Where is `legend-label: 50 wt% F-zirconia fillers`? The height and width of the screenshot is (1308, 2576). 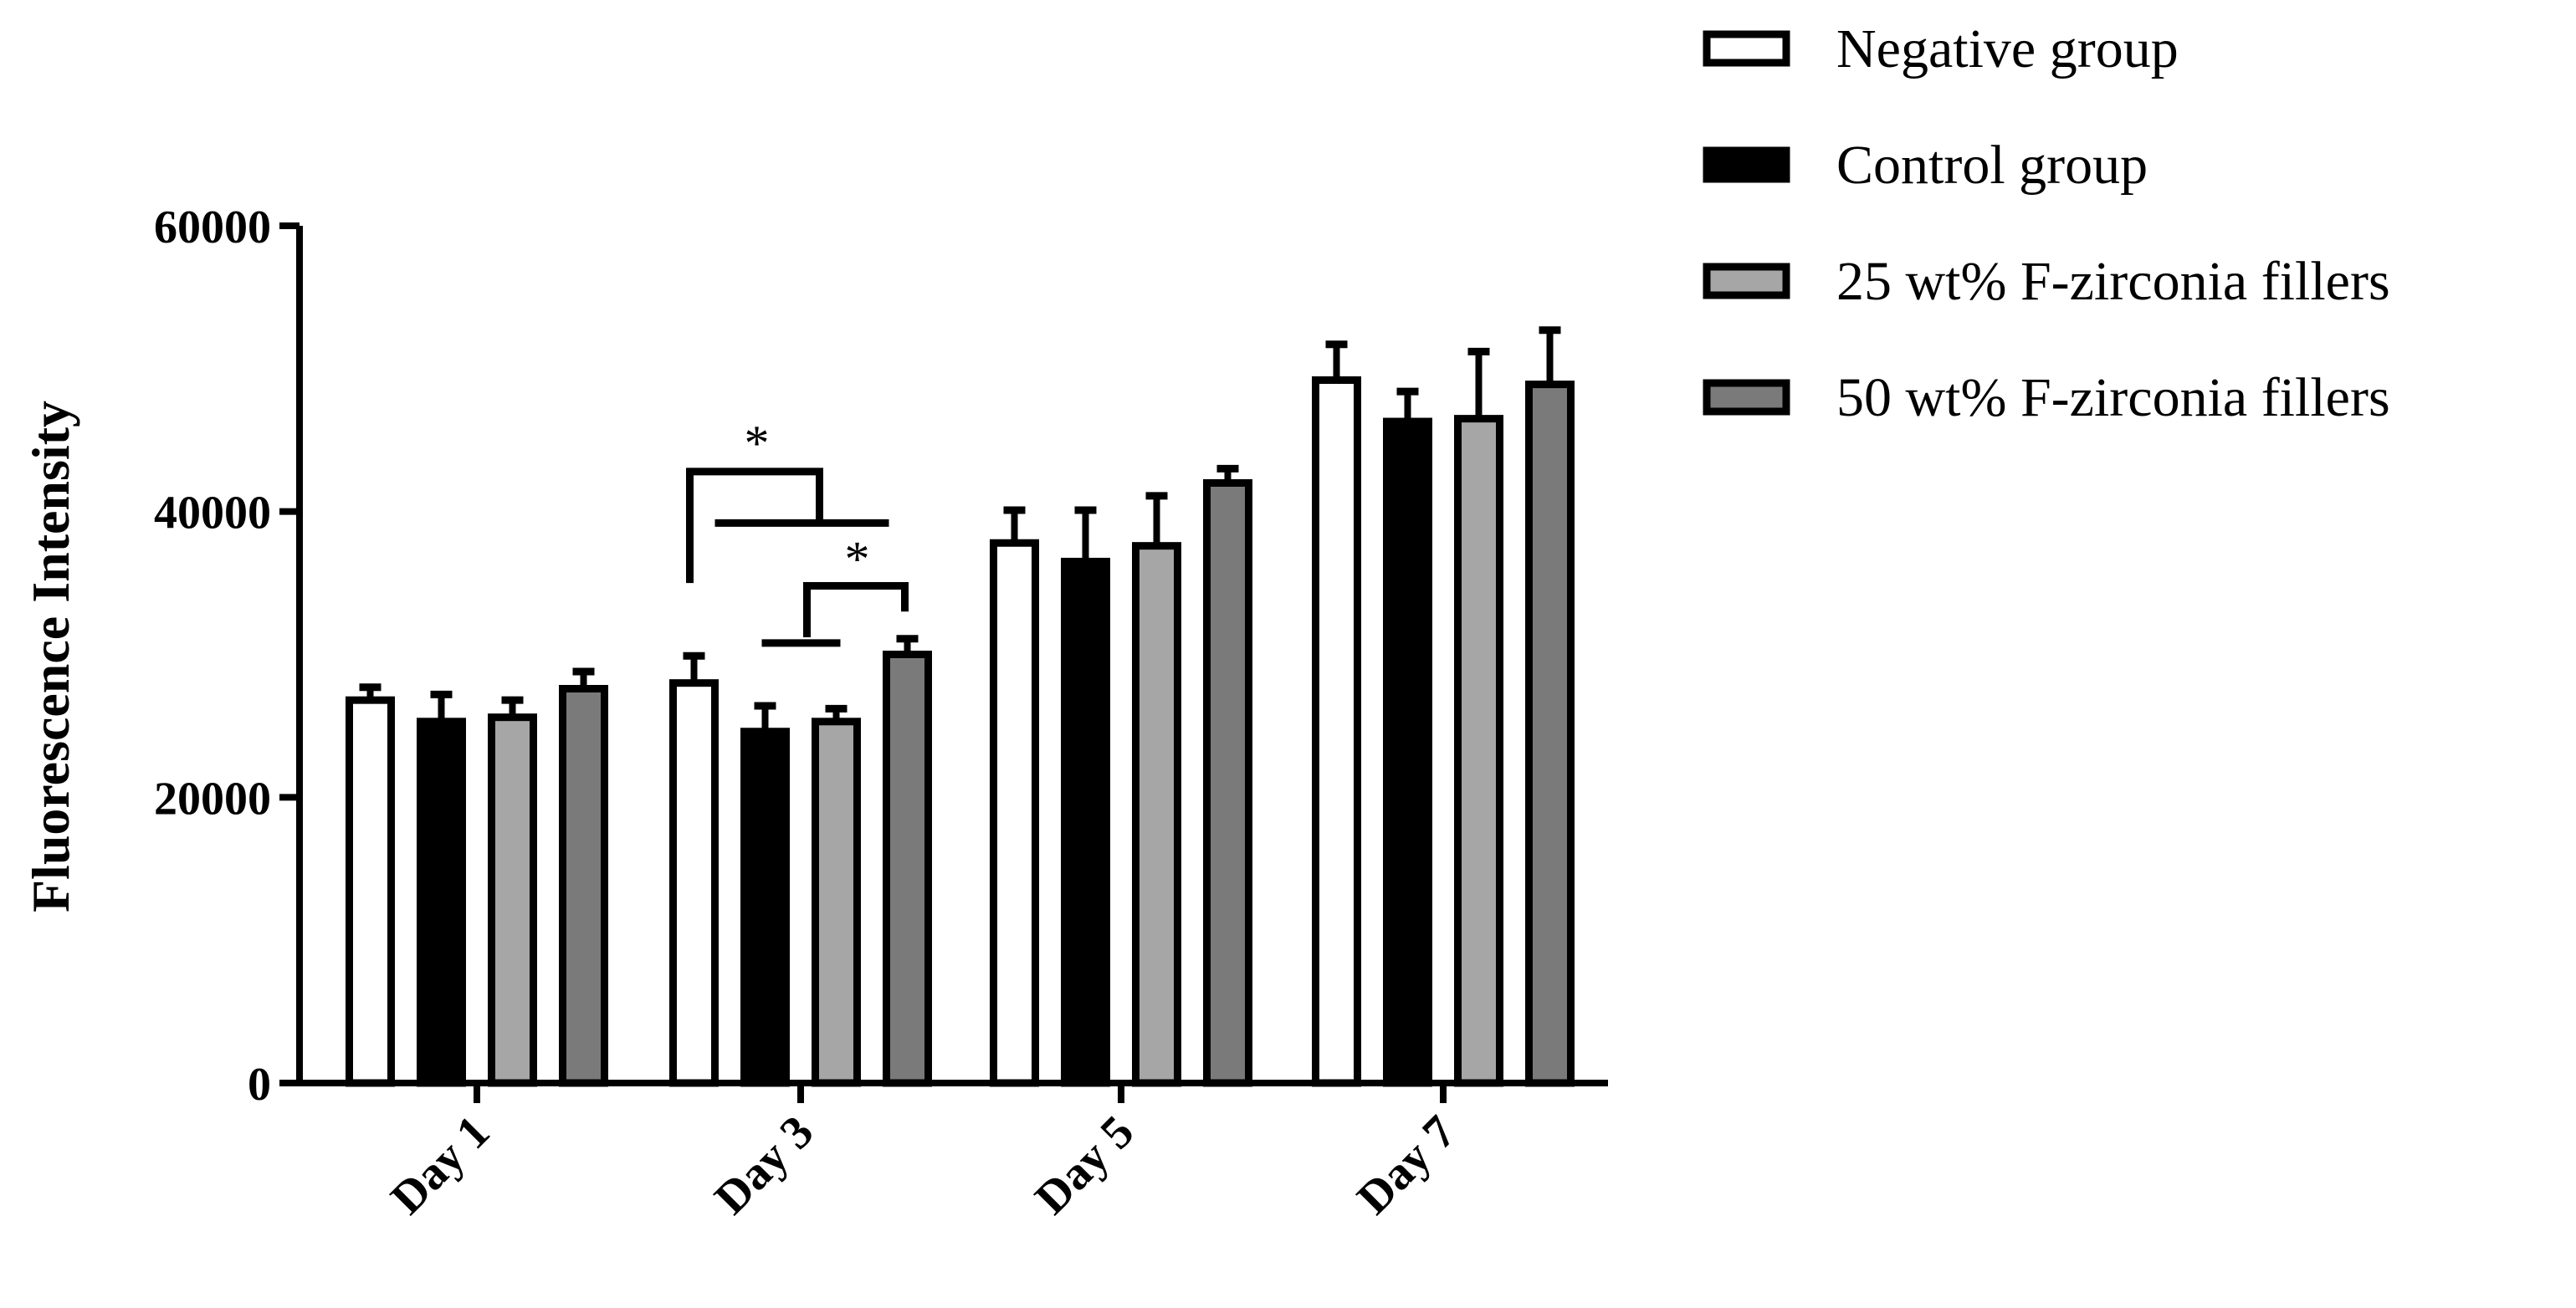 legend-label: 50 wt% F-zirconia fillers is located at coordinates (2113, 397).